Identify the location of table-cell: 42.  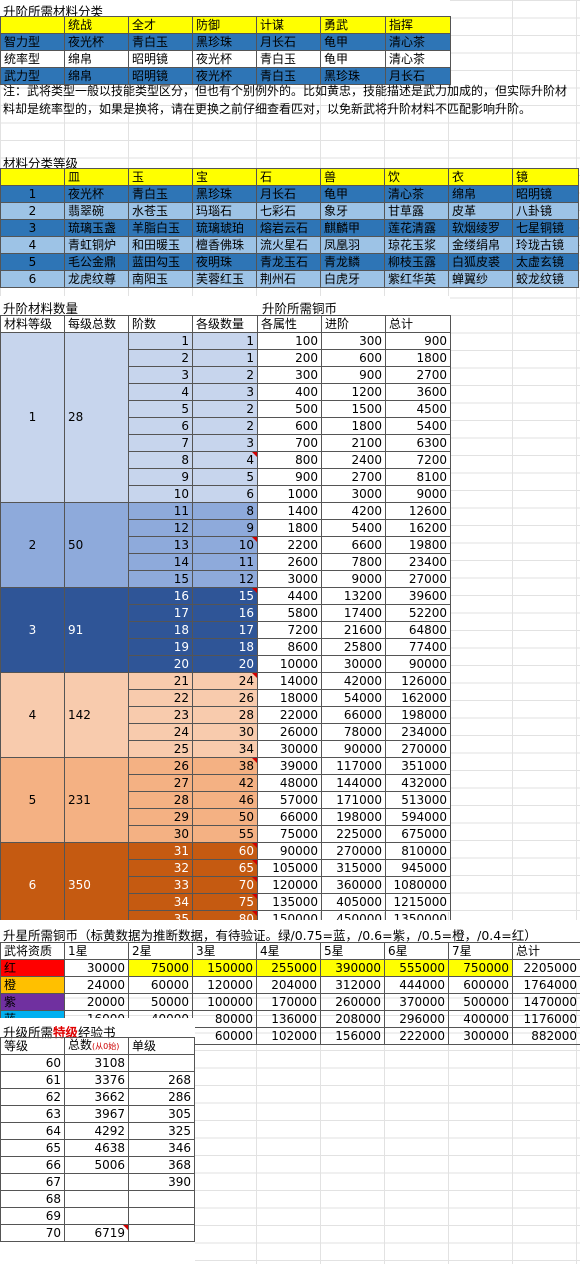
(225, 783).